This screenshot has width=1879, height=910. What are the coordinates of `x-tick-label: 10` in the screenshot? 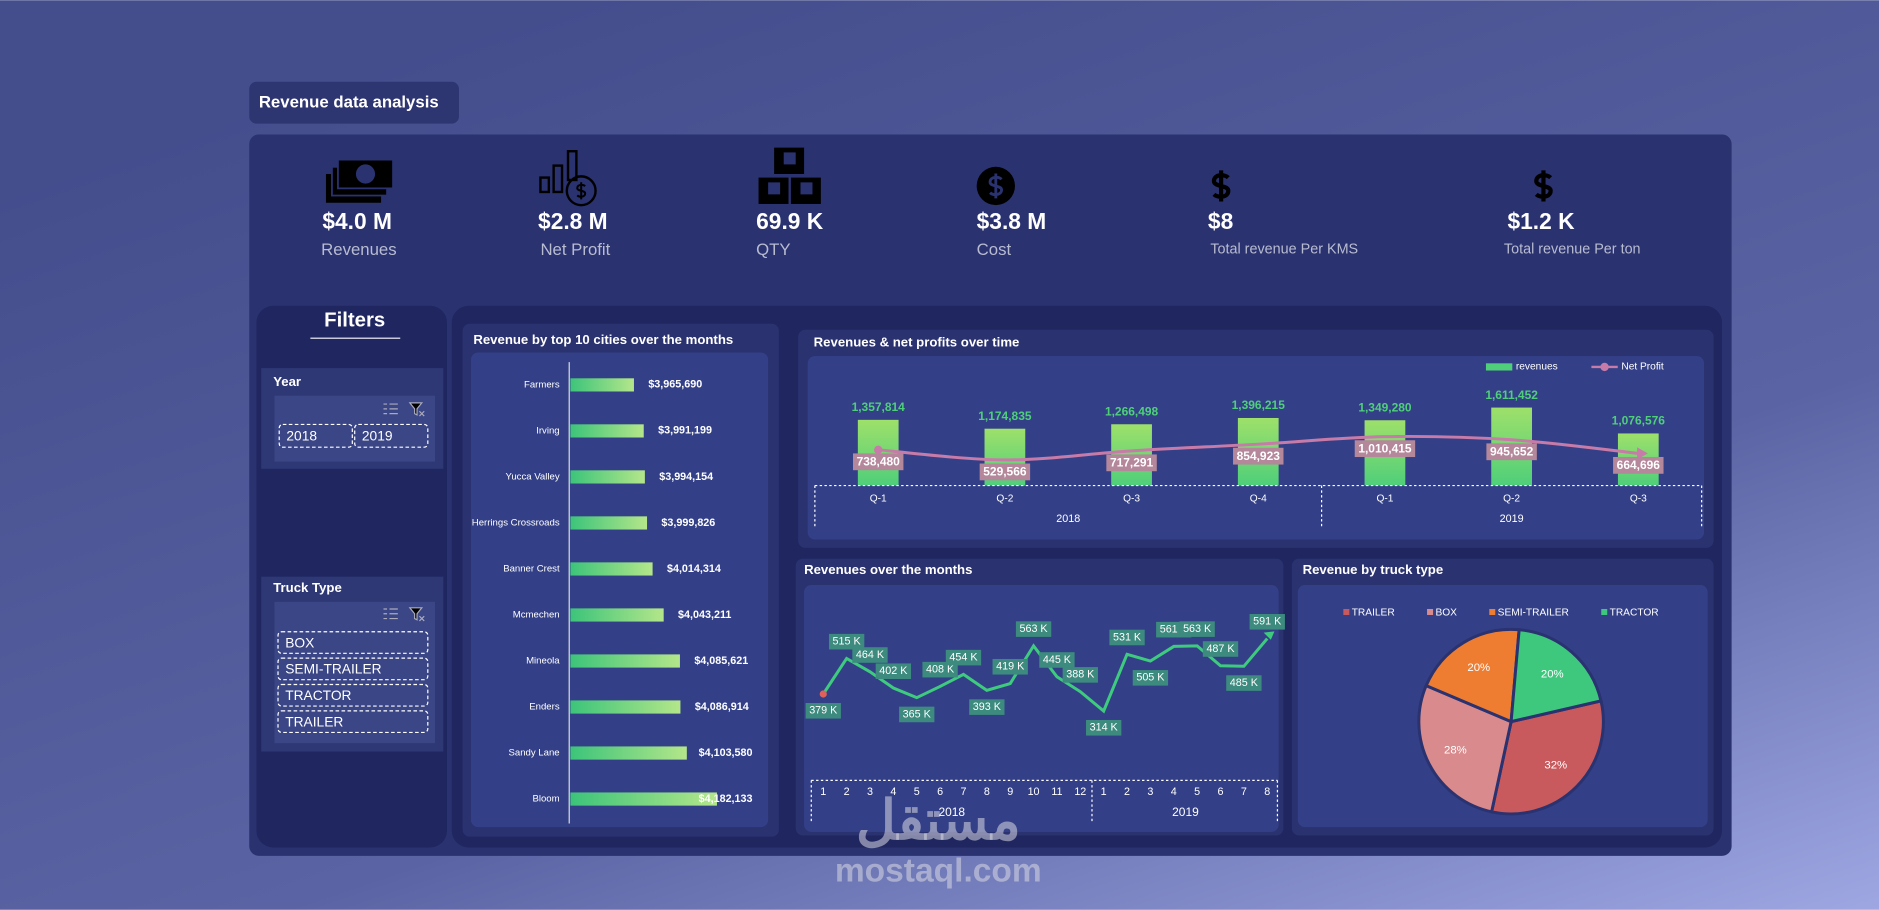 It's located at (1034, 792).